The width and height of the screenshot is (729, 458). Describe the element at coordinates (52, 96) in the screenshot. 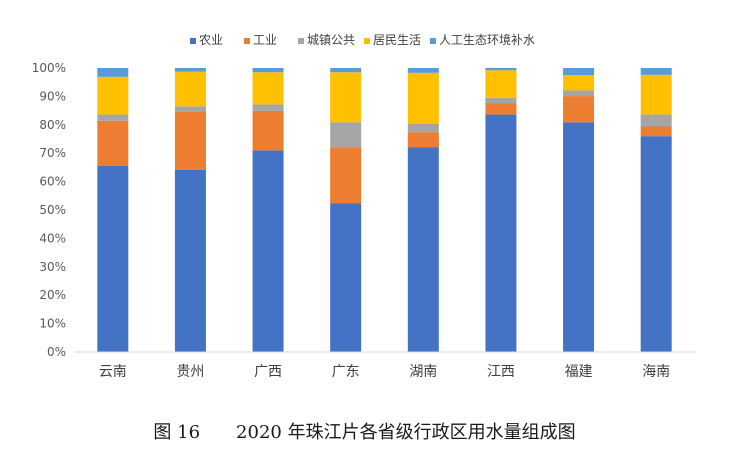

I see `y-tick-label: 90%` at that location.